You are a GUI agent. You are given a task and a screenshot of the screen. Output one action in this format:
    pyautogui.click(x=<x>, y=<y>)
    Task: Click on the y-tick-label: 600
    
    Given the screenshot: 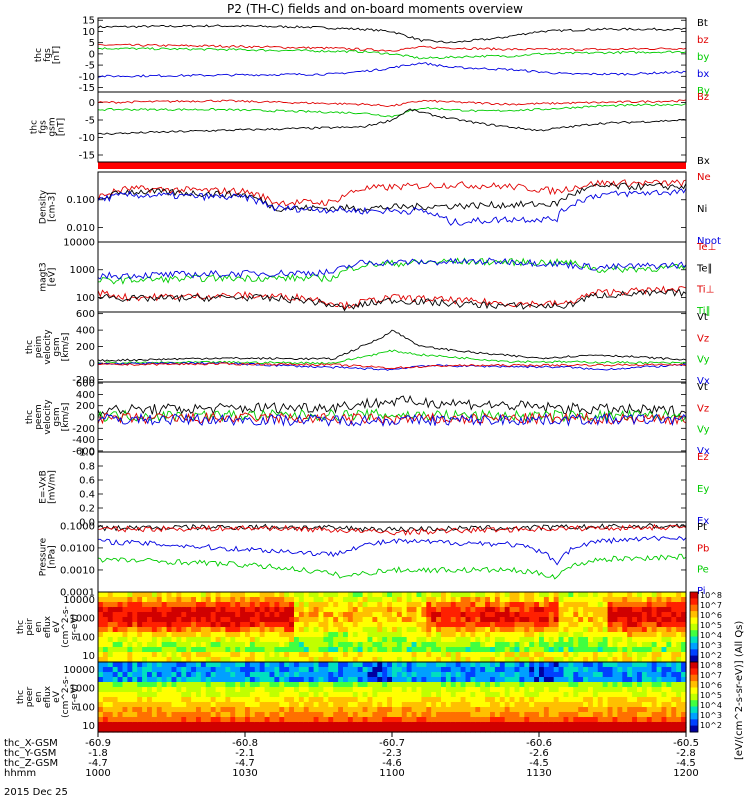 What is the action you would take?
    pyautogui.click(x=85, y=314)
    